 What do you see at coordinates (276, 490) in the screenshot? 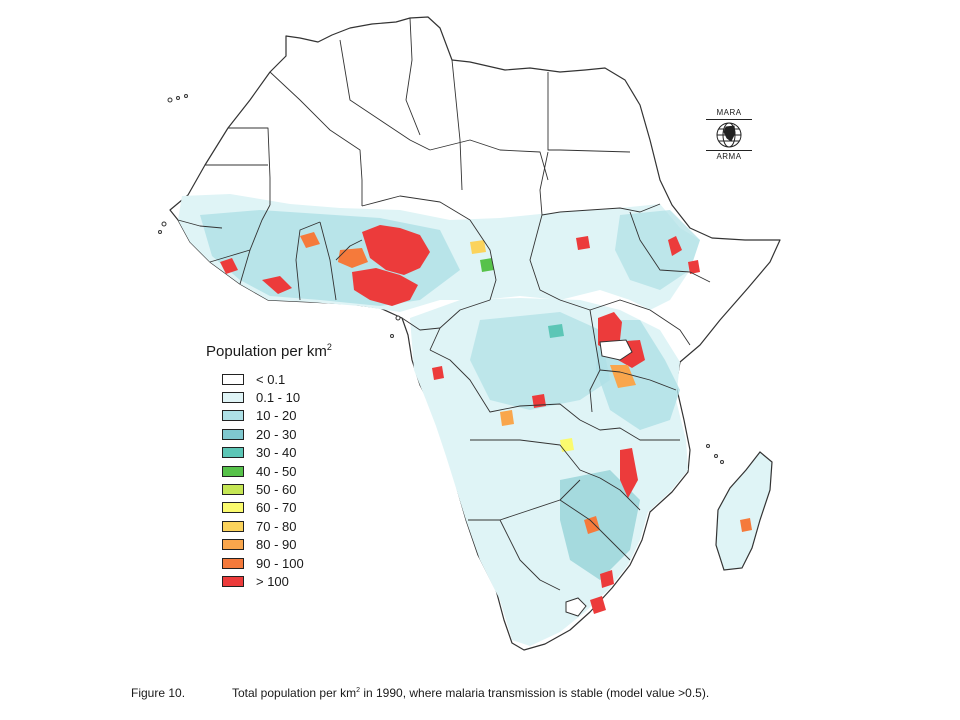
I see `legend-label: 50 - 60` at bounding box center [276, 490].